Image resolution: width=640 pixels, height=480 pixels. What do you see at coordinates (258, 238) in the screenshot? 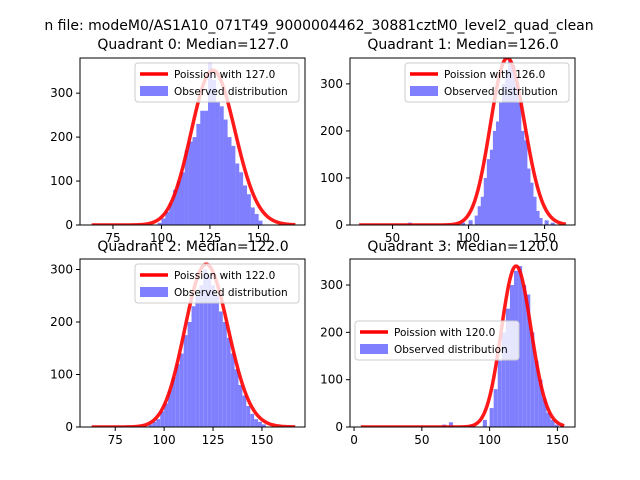
I see `quadrant-0-xtick-label: 150` at bounding box center [258, 238].